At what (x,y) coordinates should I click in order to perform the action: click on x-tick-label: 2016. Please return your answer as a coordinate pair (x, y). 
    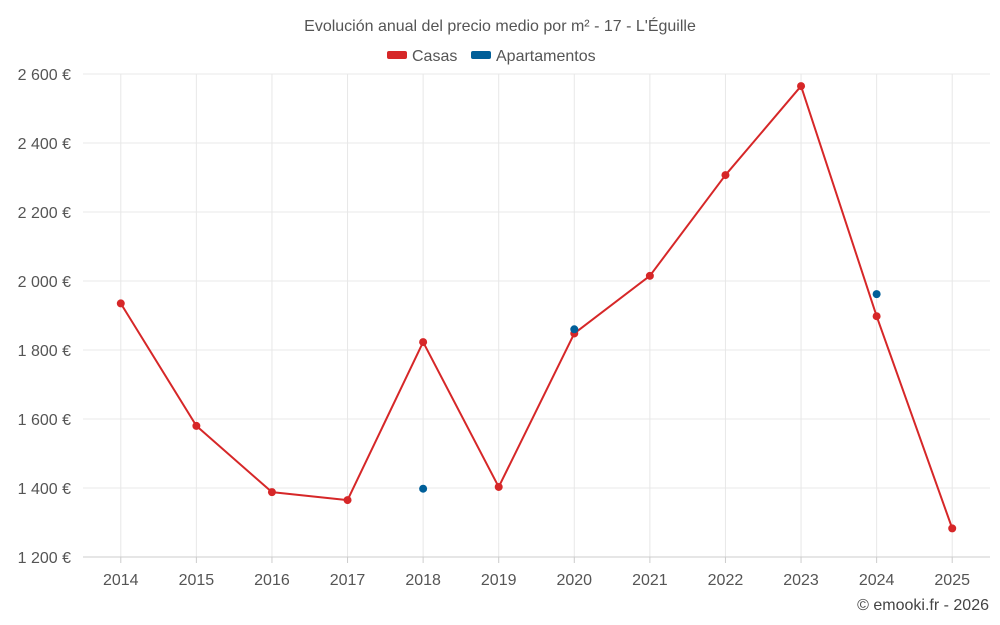
    Looking at the image, I should click on (272, 580).